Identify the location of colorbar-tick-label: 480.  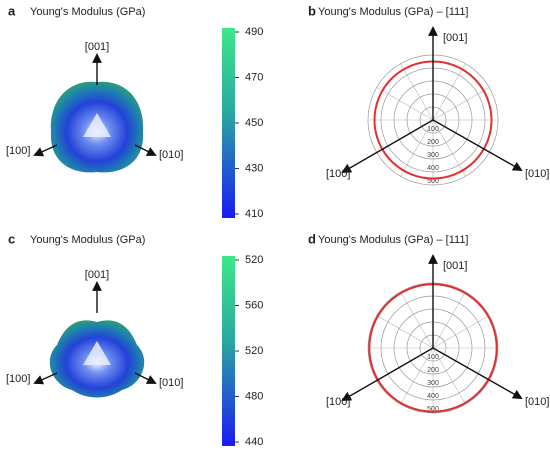
(254, 396).